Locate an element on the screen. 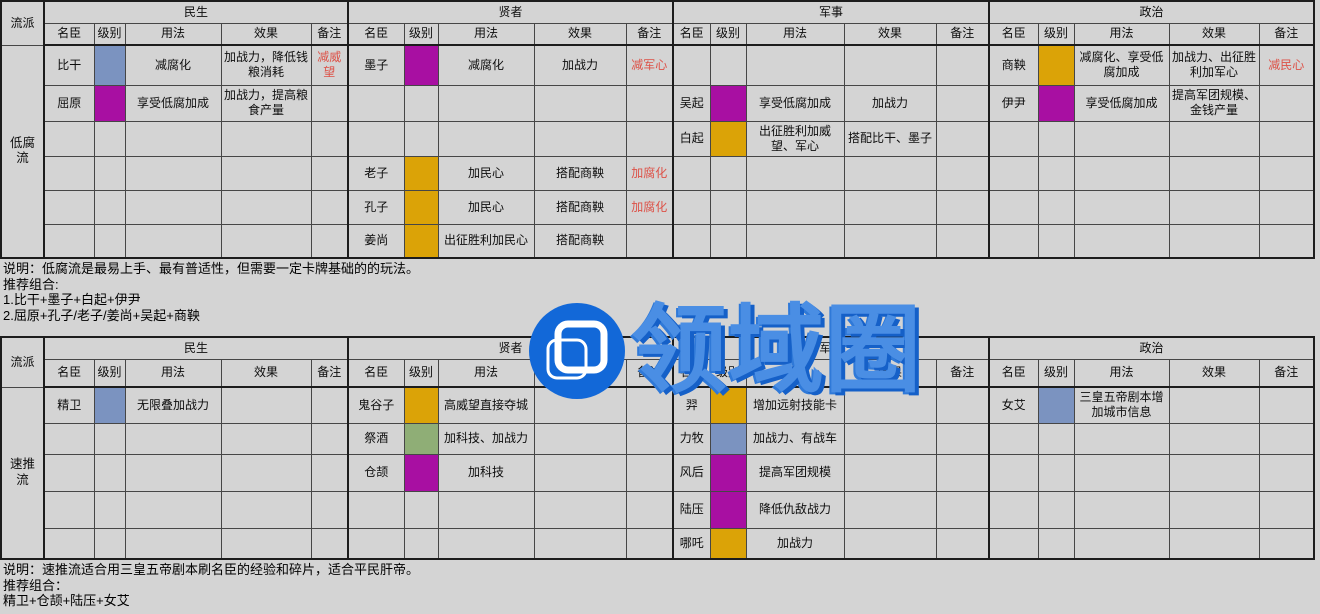  cell-name: 精卫 is located at coordinates (69, 405).